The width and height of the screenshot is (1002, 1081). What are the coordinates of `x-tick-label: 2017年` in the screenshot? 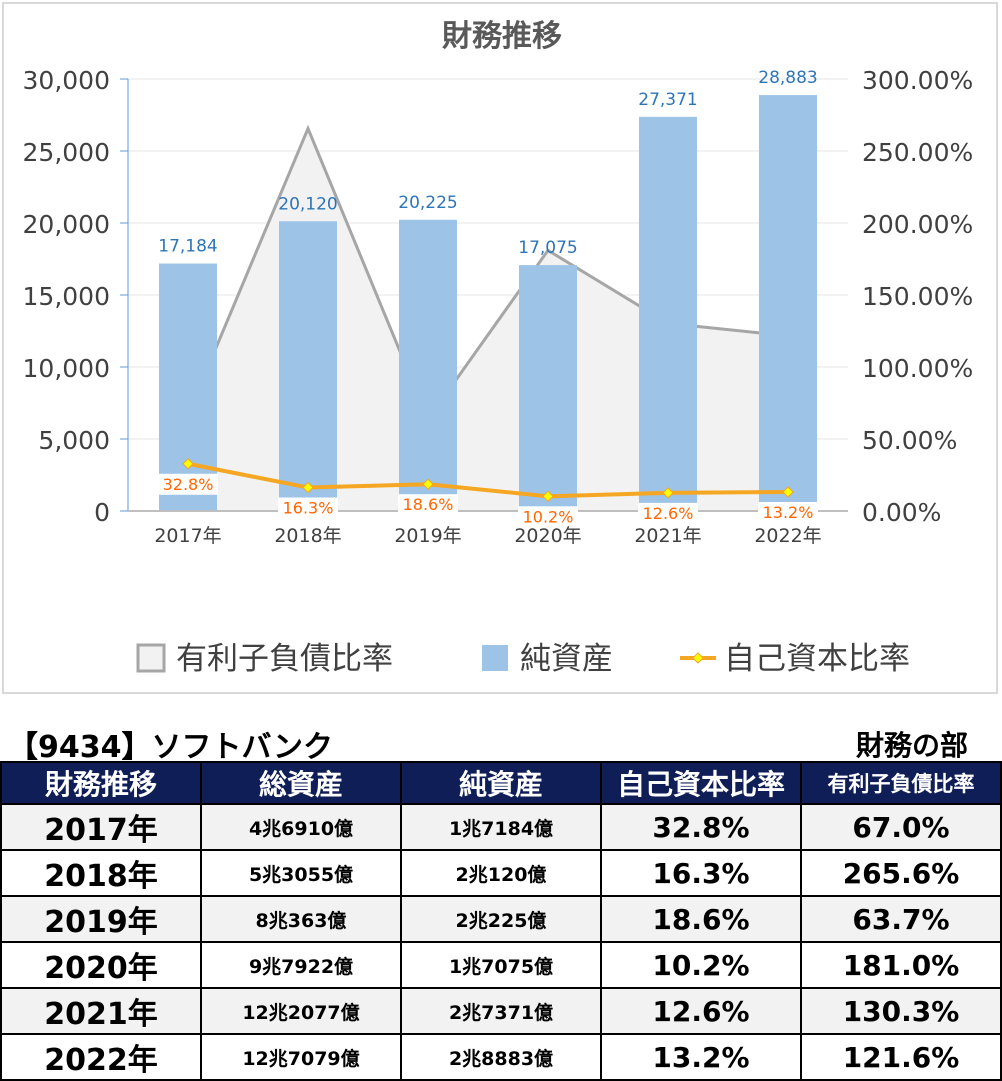 It's located at (187, 536).